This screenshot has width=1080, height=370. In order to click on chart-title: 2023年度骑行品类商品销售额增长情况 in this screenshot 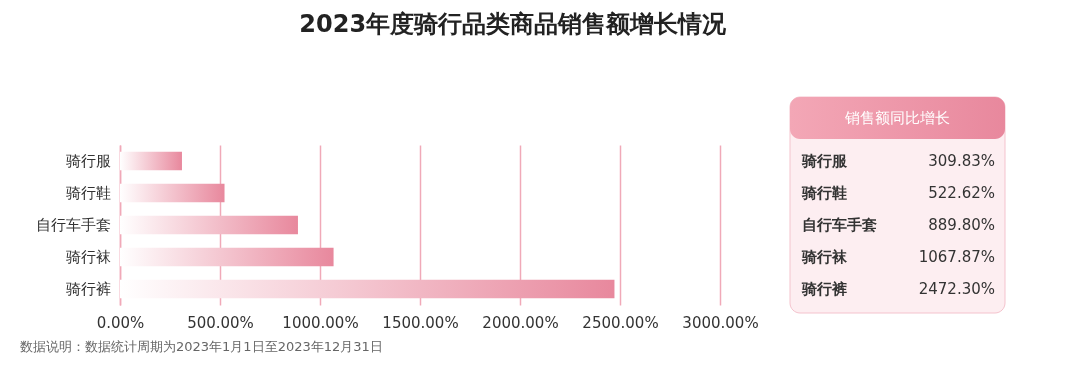, I will do `click(513, 23)`.